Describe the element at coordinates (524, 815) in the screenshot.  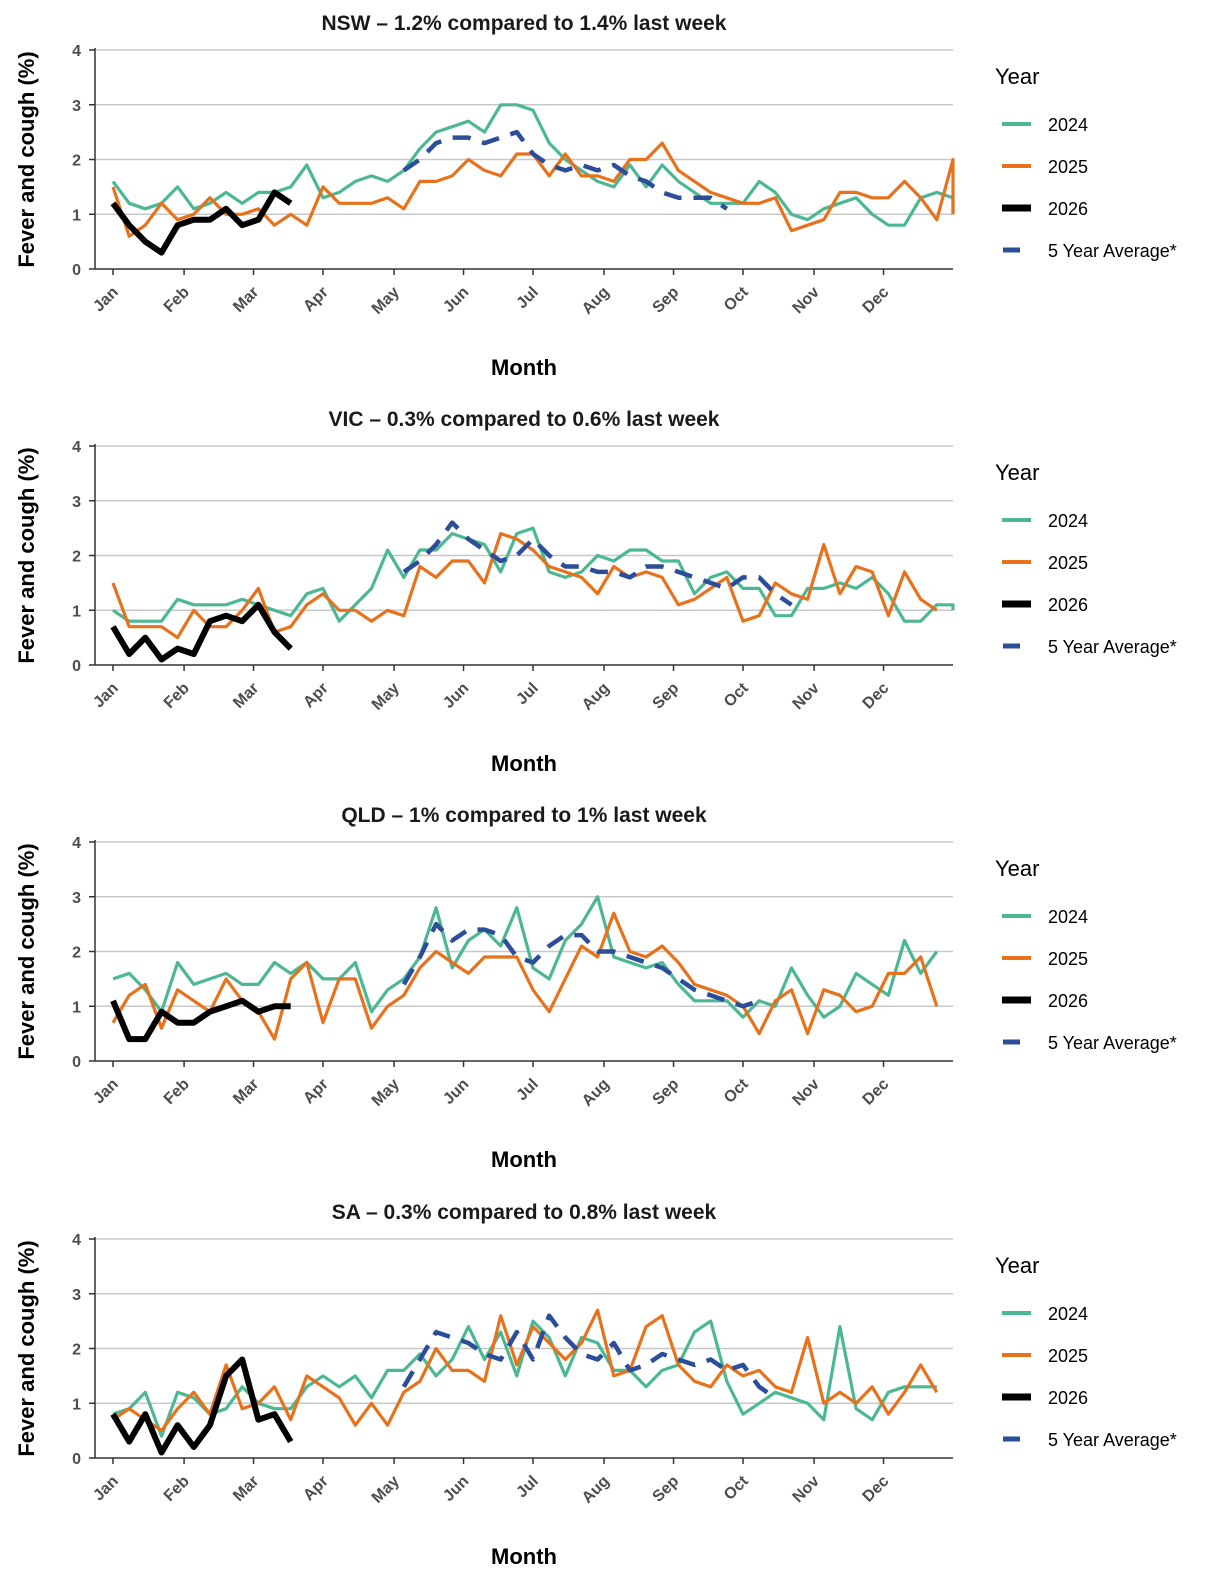
I see `chart-title: QLD – 1% compared to 1% last week` at that location.